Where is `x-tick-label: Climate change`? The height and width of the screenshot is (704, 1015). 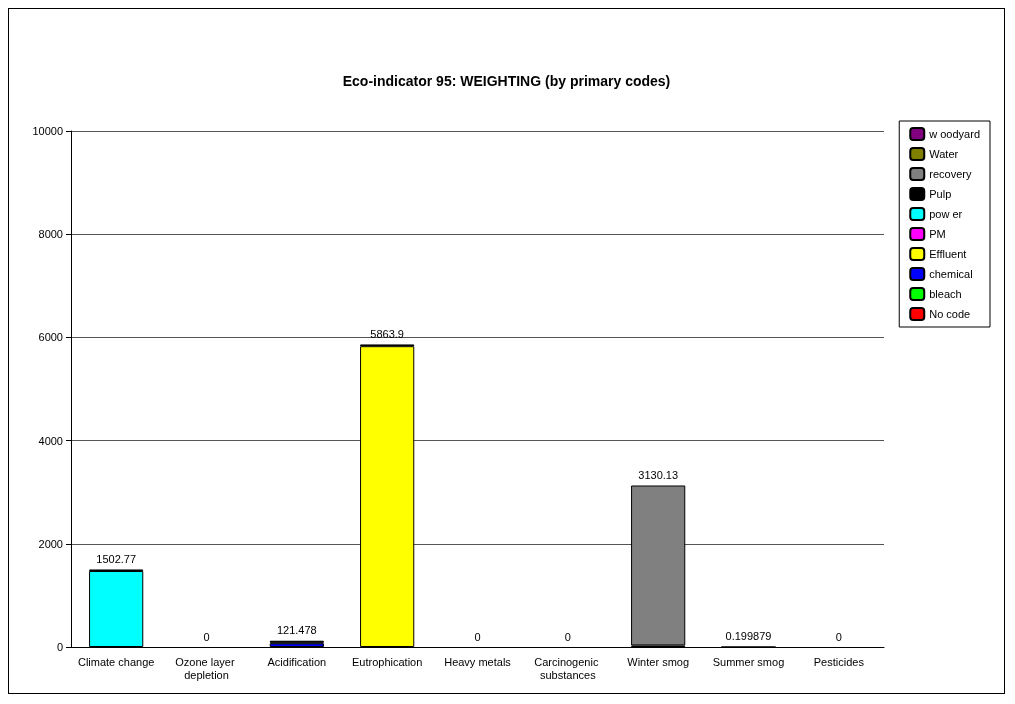 x-tick-label: Climate change is located at coordinates (116, 661).